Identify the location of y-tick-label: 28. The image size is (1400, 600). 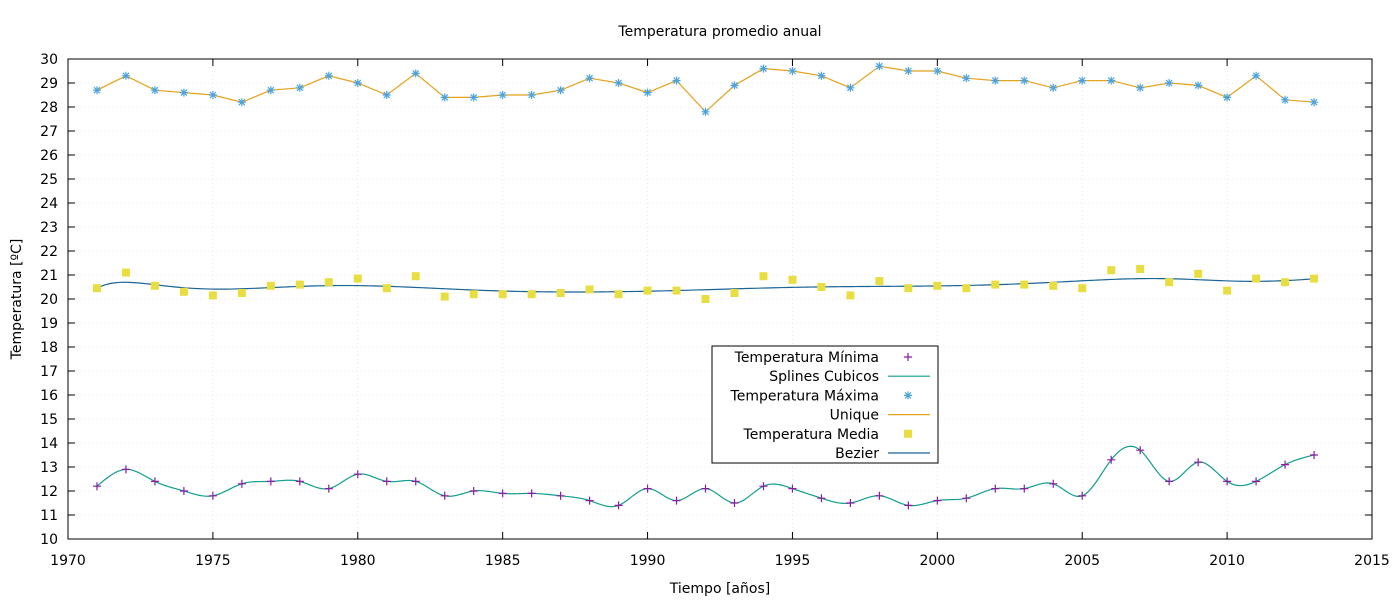
(49, 108).